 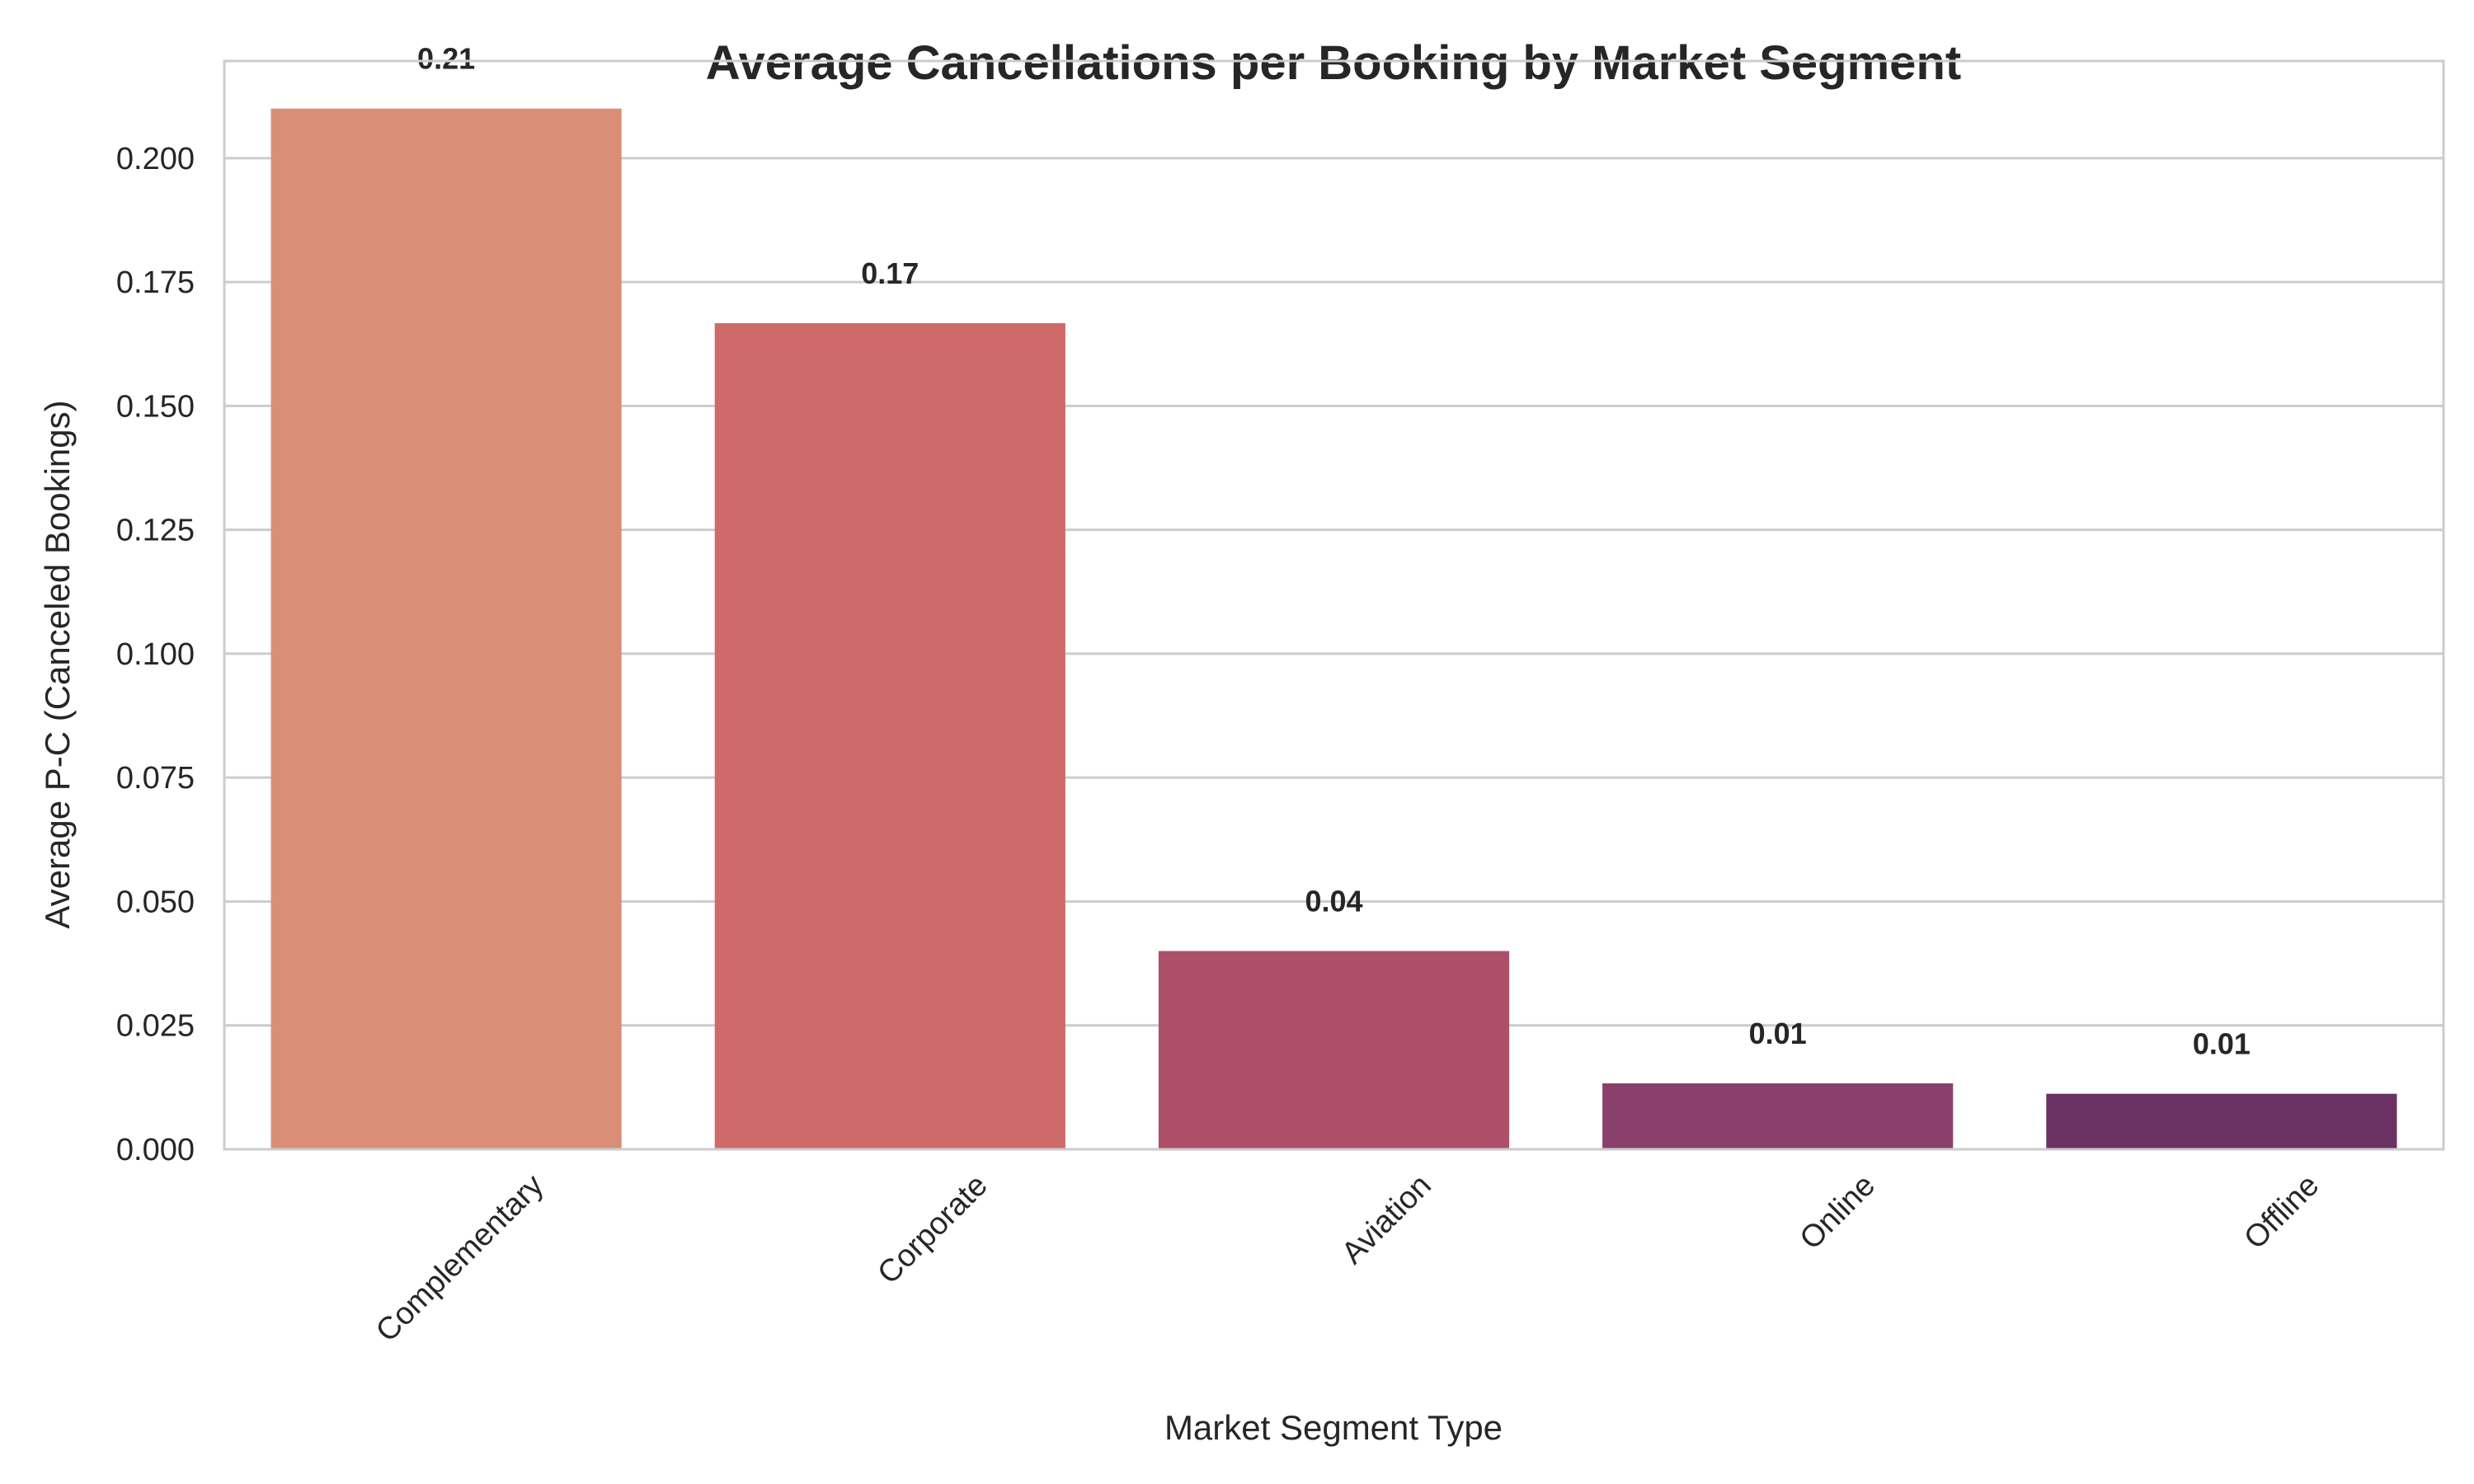 I want to click on bar-value-label: 0.04, so click(x=1333, y=901).